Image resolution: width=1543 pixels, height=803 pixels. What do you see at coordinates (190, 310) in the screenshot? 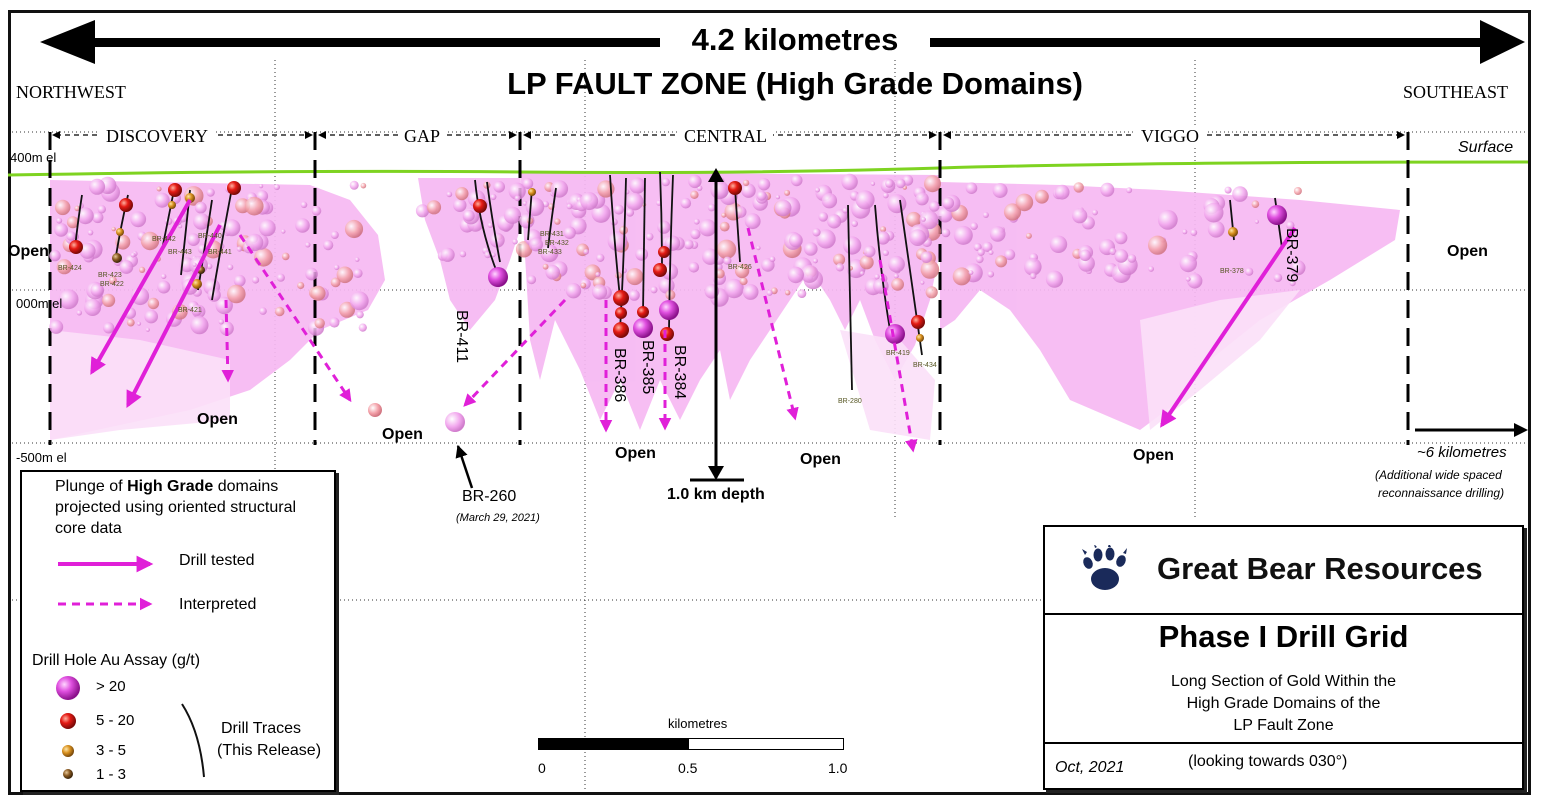
I see `hole-label-small: BR-421` at bounding box center [190, 310].